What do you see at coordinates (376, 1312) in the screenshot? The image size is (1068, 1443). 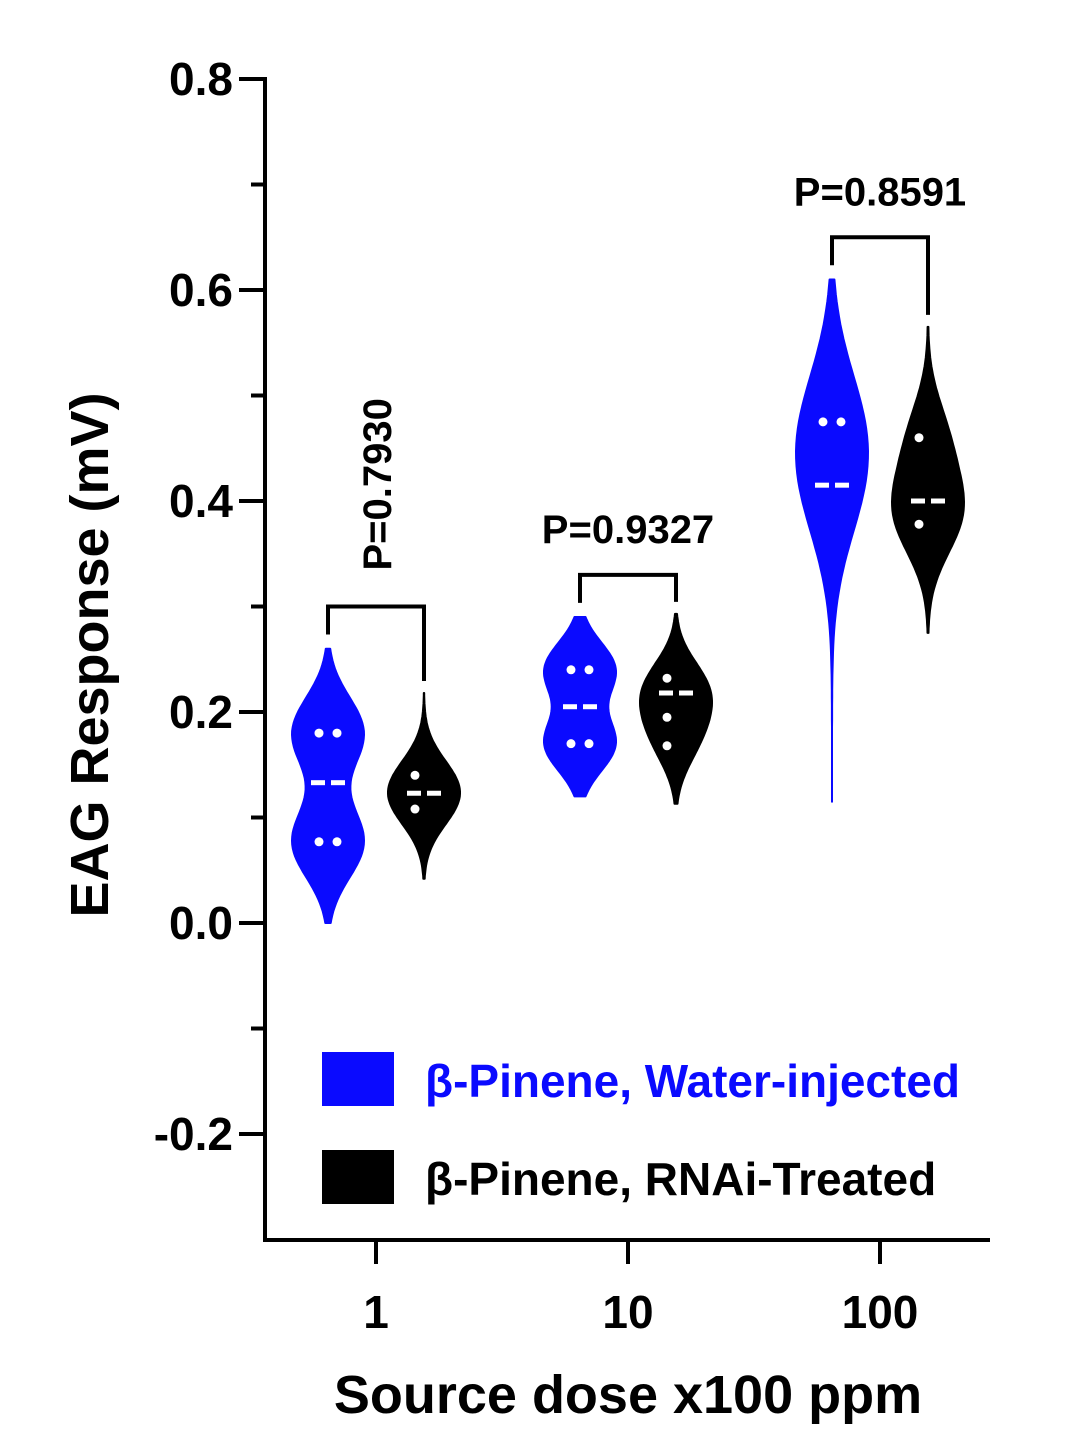 I see `x-tick-label: 1` at bounding box center [376, 1312].